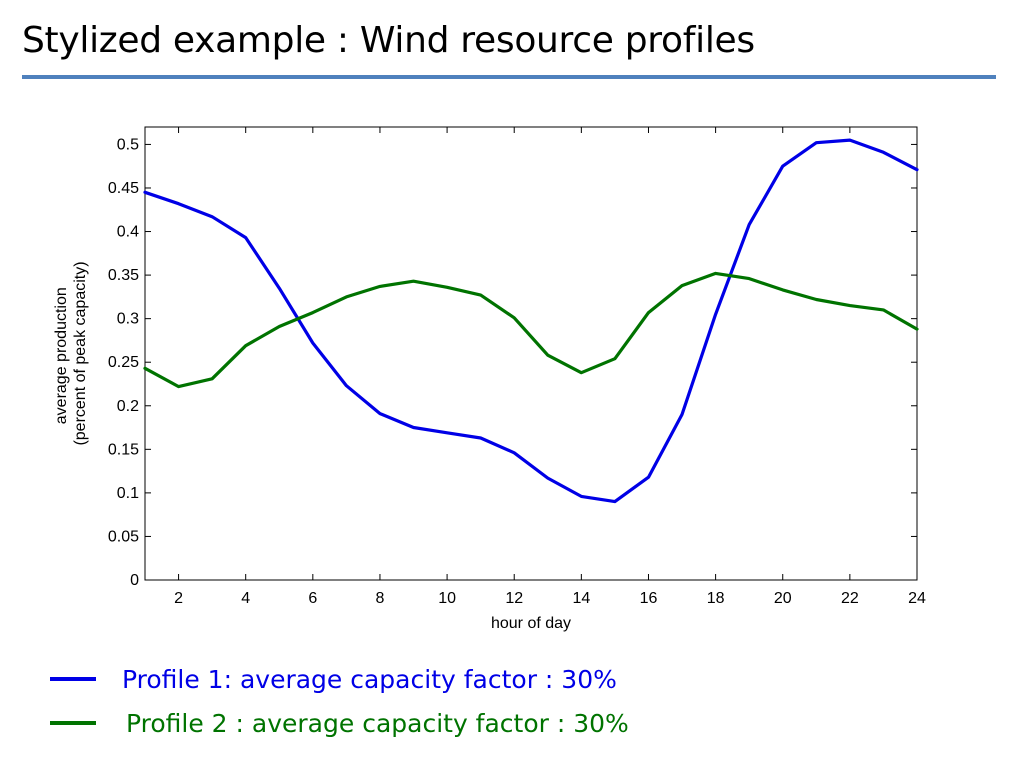 Image resolution: width=1024 pixels, height=768 pixels. What do you see at coordinates (123, 275) in the screenshot?
I see `y-tick-label: 0.35` at bounding box center [123, 275].